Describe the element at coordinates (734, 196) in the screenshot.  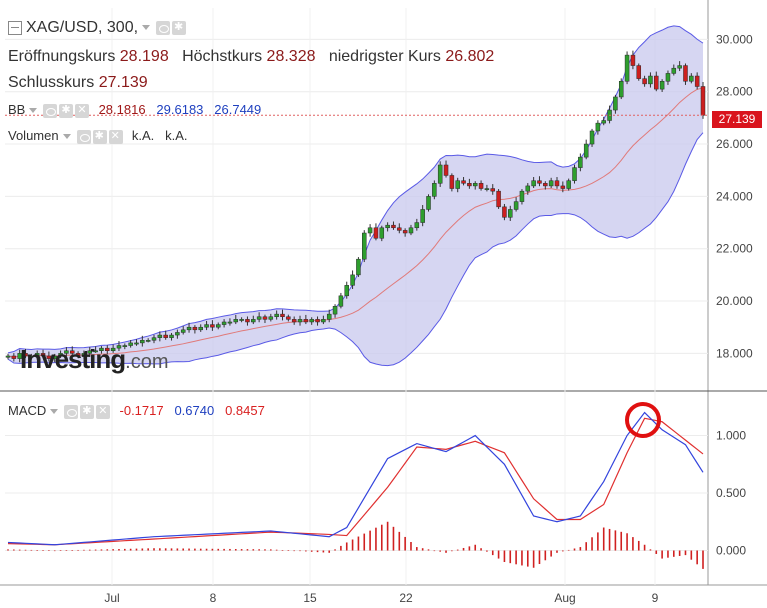
I see `price-tick-label: 24.000` at that location.